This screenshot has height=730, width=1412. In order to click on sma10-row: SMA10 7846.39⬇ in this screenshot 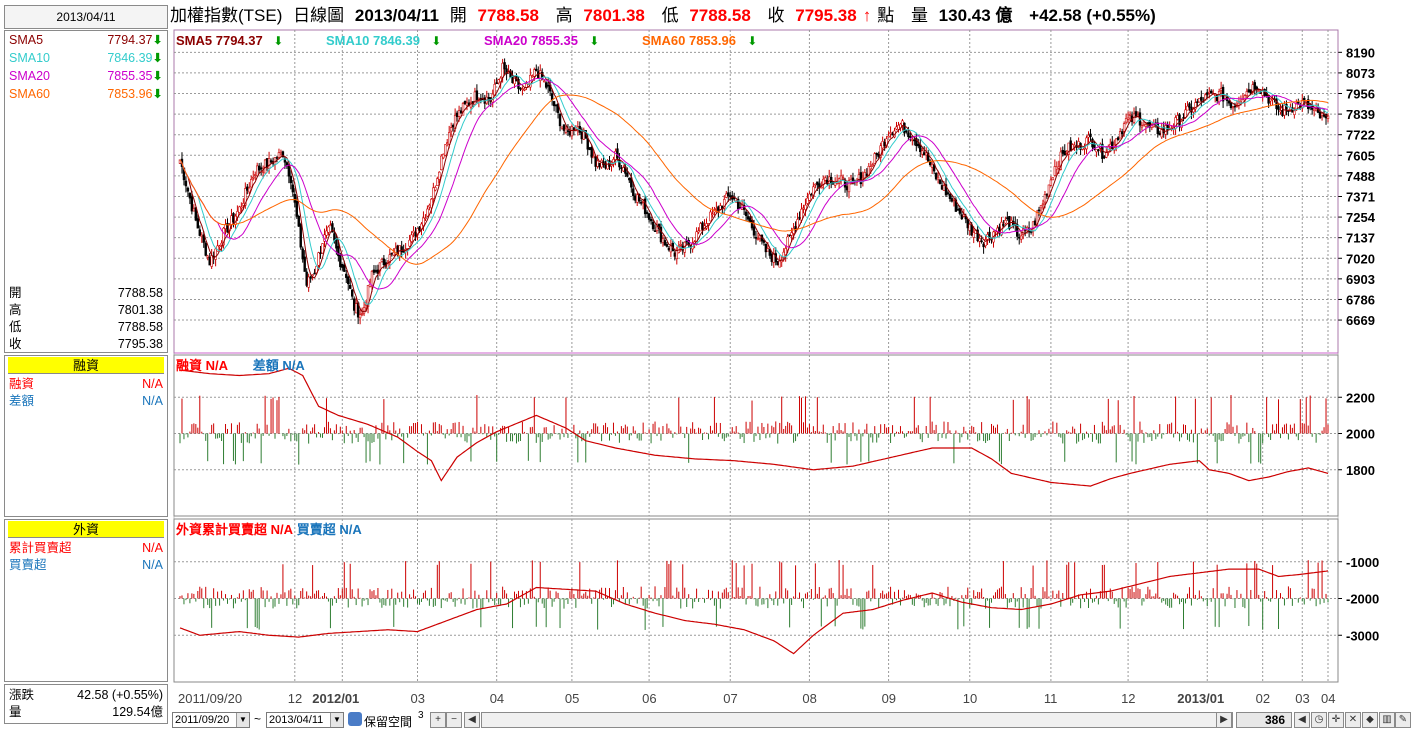, I will do `click(86, 58)`.